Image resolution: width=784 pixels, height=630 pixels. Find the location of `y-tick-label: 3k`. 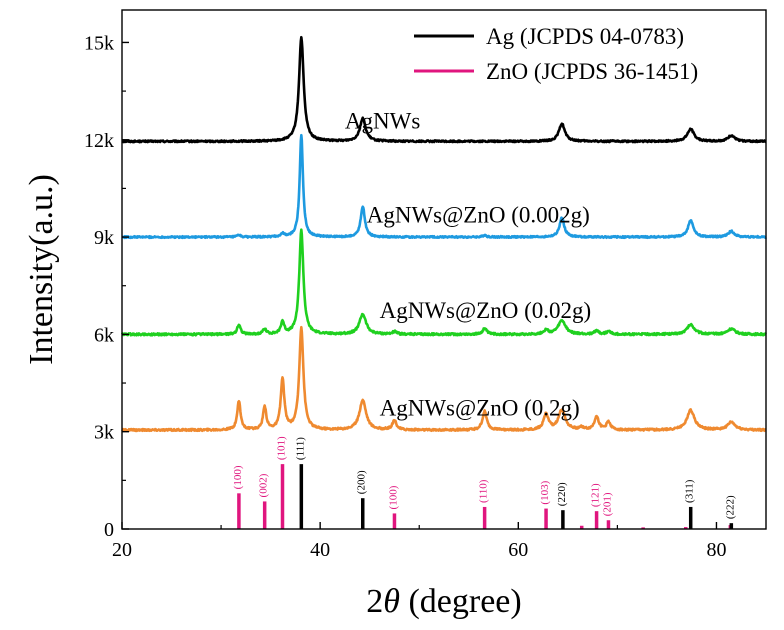

y-tick-label: 3k is located at coordinates (104, 433).